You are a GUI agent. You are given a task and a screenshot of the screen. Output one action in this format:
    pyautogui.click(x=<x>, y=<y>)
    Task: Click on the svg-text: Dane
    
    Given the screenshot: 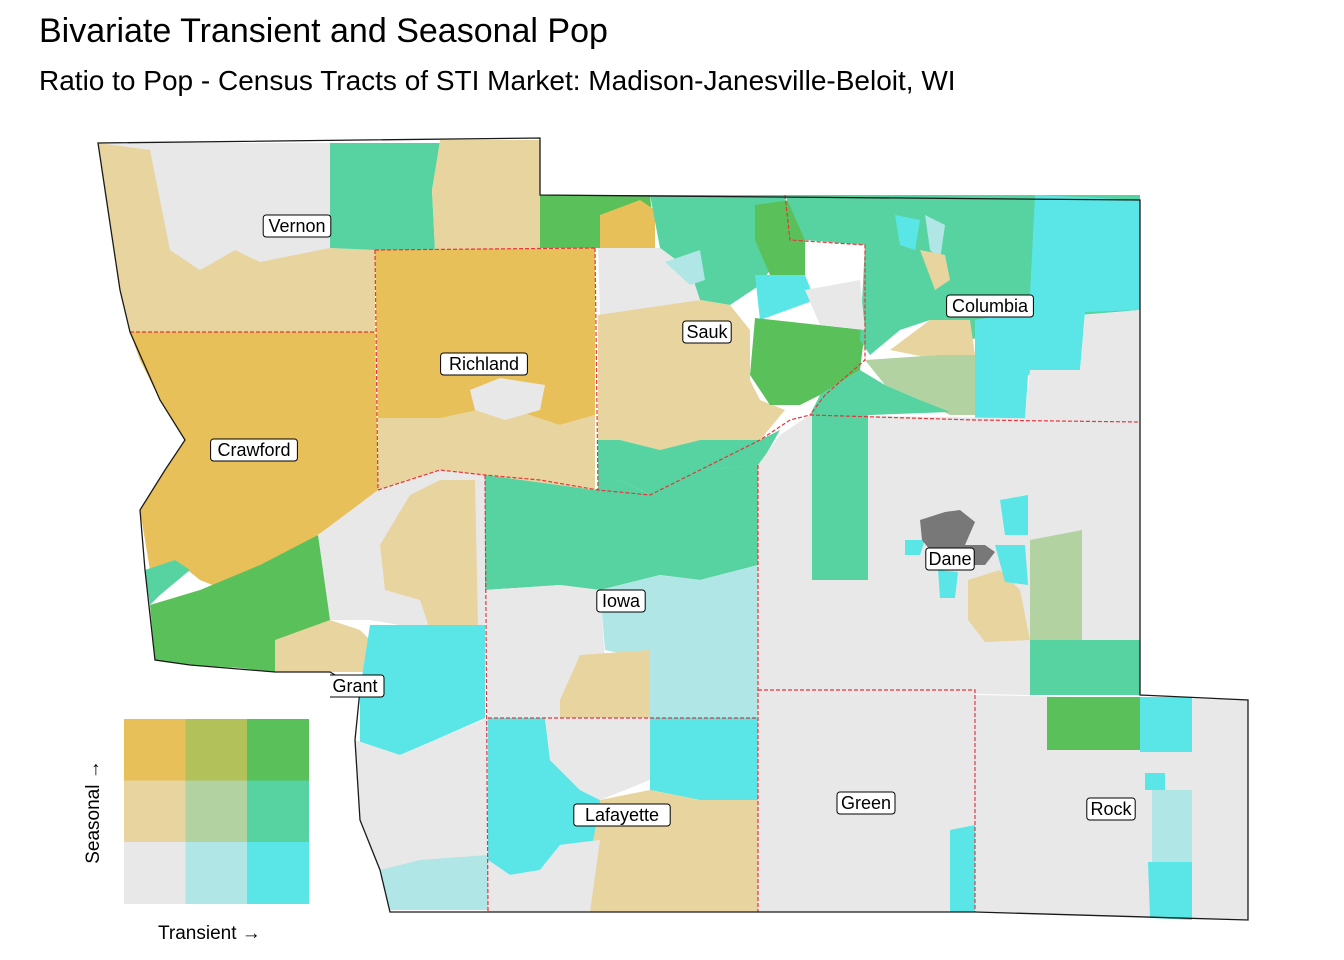 What is the action you would take?
    pyautogui.click(x=949, y=559)
    